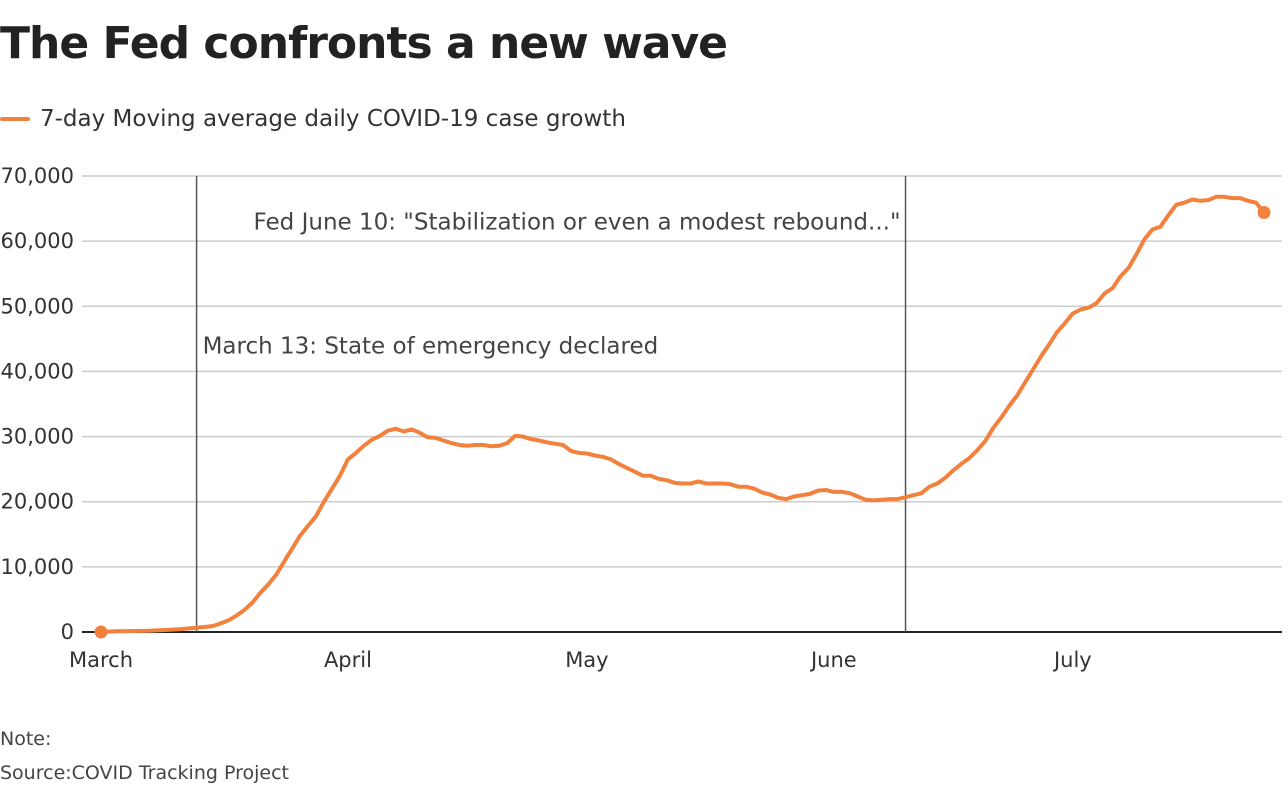 The width and height of the screenshot is (1288, 800). Describe the element at coordinates (37, 176) in the screenshot. I see `y-tick-label: 70,000` at that location.